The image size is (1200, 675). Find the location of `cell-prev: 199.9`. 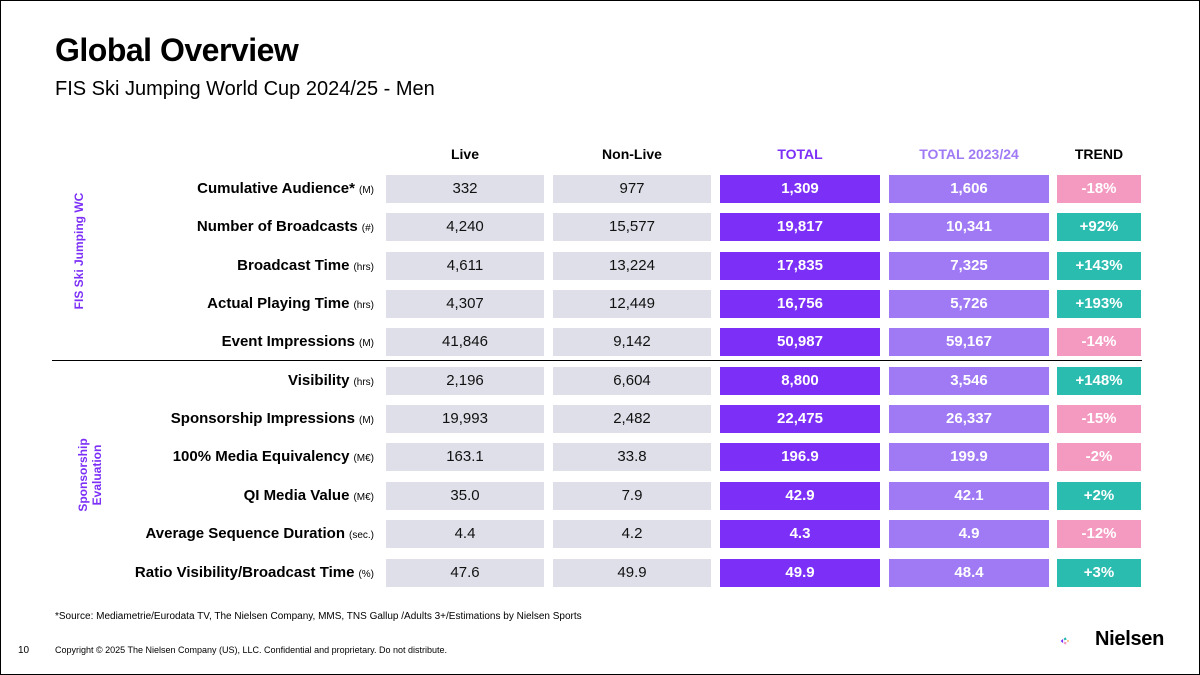

cell-prev: 199.9 is located at coordinates (969, 457).